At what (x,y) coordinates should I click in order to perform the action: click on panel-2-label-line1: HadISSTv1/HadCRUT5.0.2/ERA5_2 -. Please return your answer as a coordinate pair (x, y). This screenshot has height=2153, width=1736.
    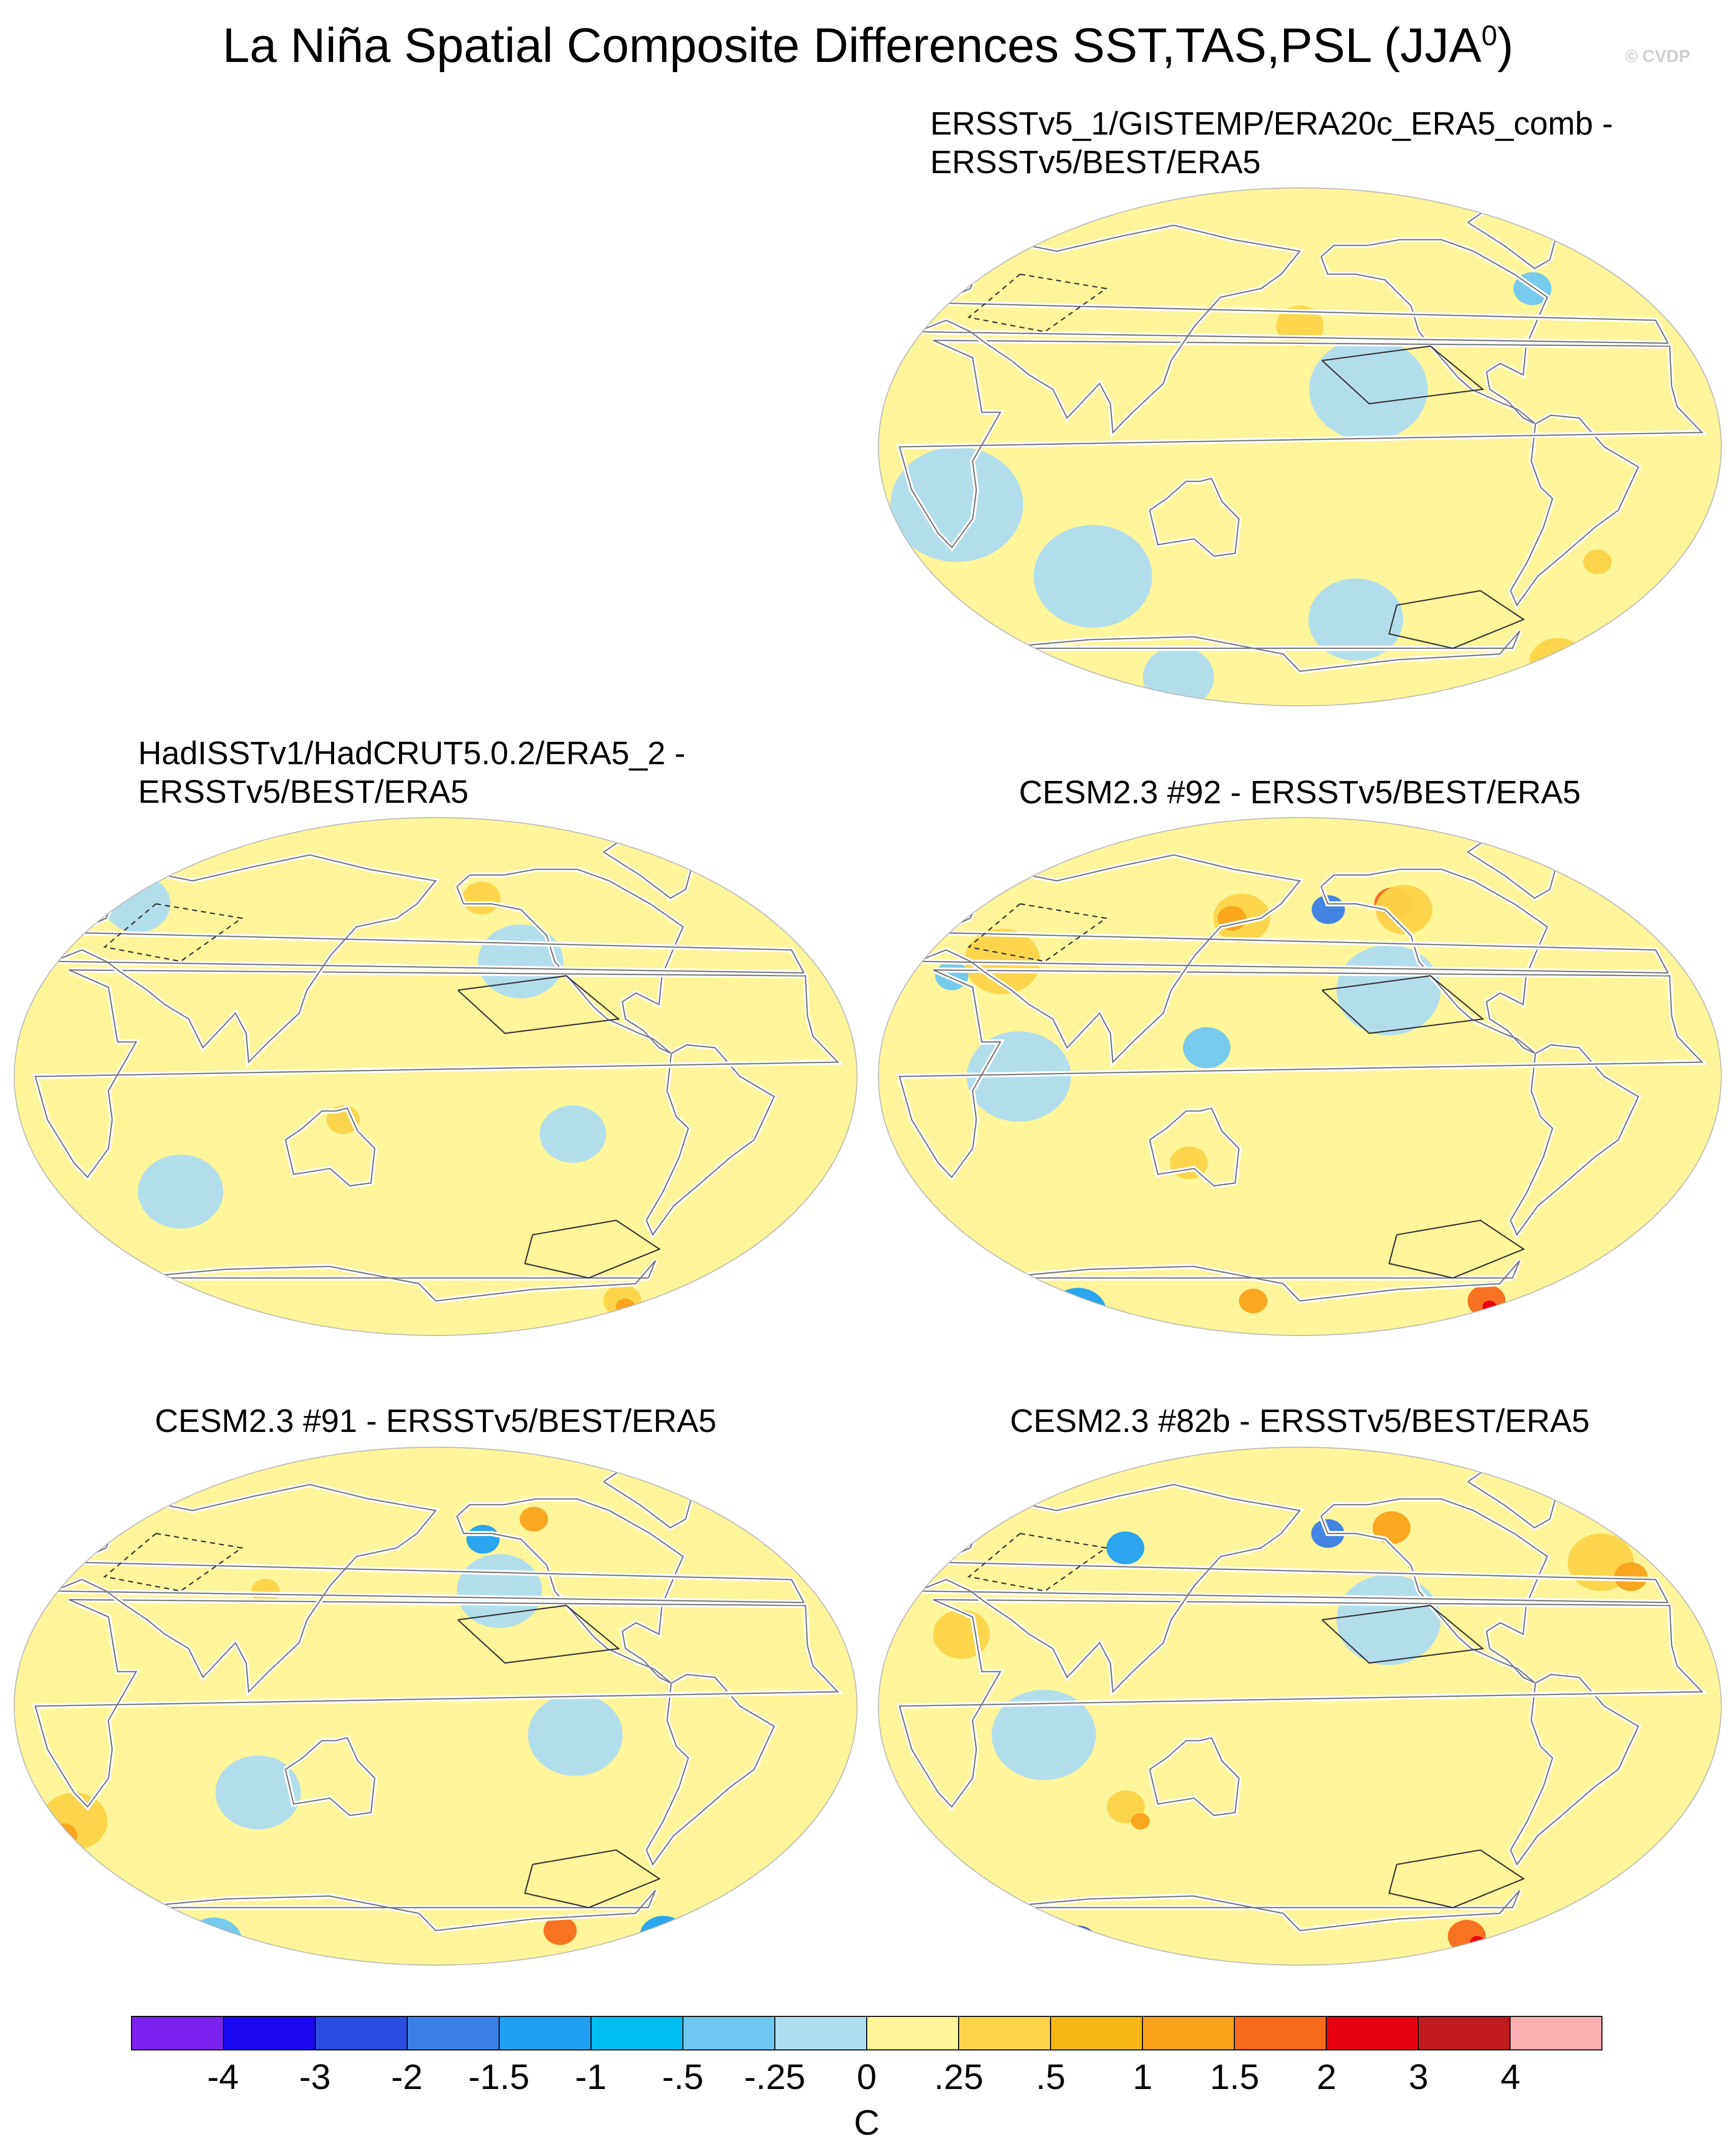
    Looking at the image, I should click on (411, 753).